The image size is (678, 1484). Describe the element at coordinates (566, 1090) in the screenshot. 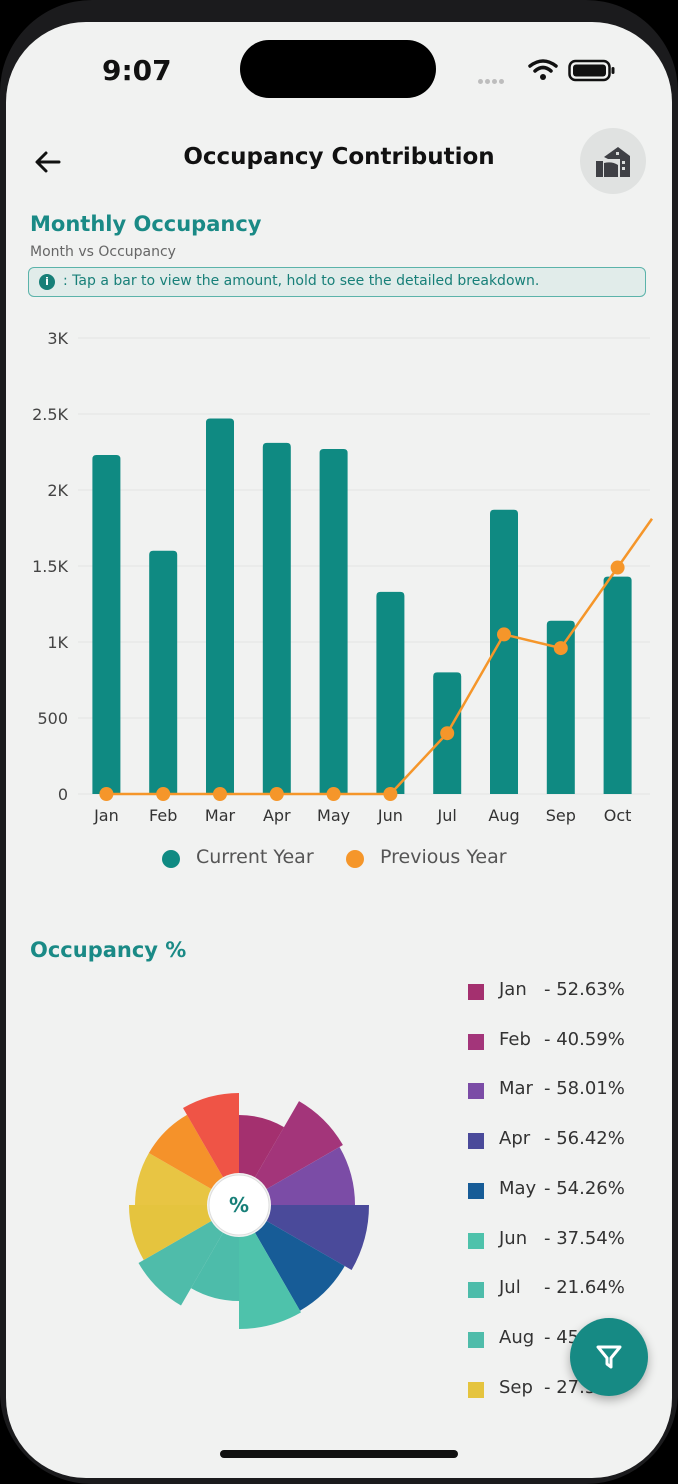

I see `legend-item-mar: Mar - 58.01%` at that location.